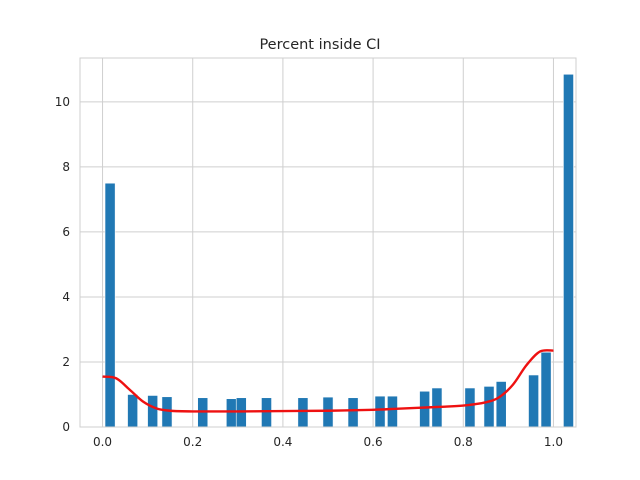 Image resolution: width=640 pixels, height=480 pixels. I want to click on y-tick-label: 6, so click(66, 232).